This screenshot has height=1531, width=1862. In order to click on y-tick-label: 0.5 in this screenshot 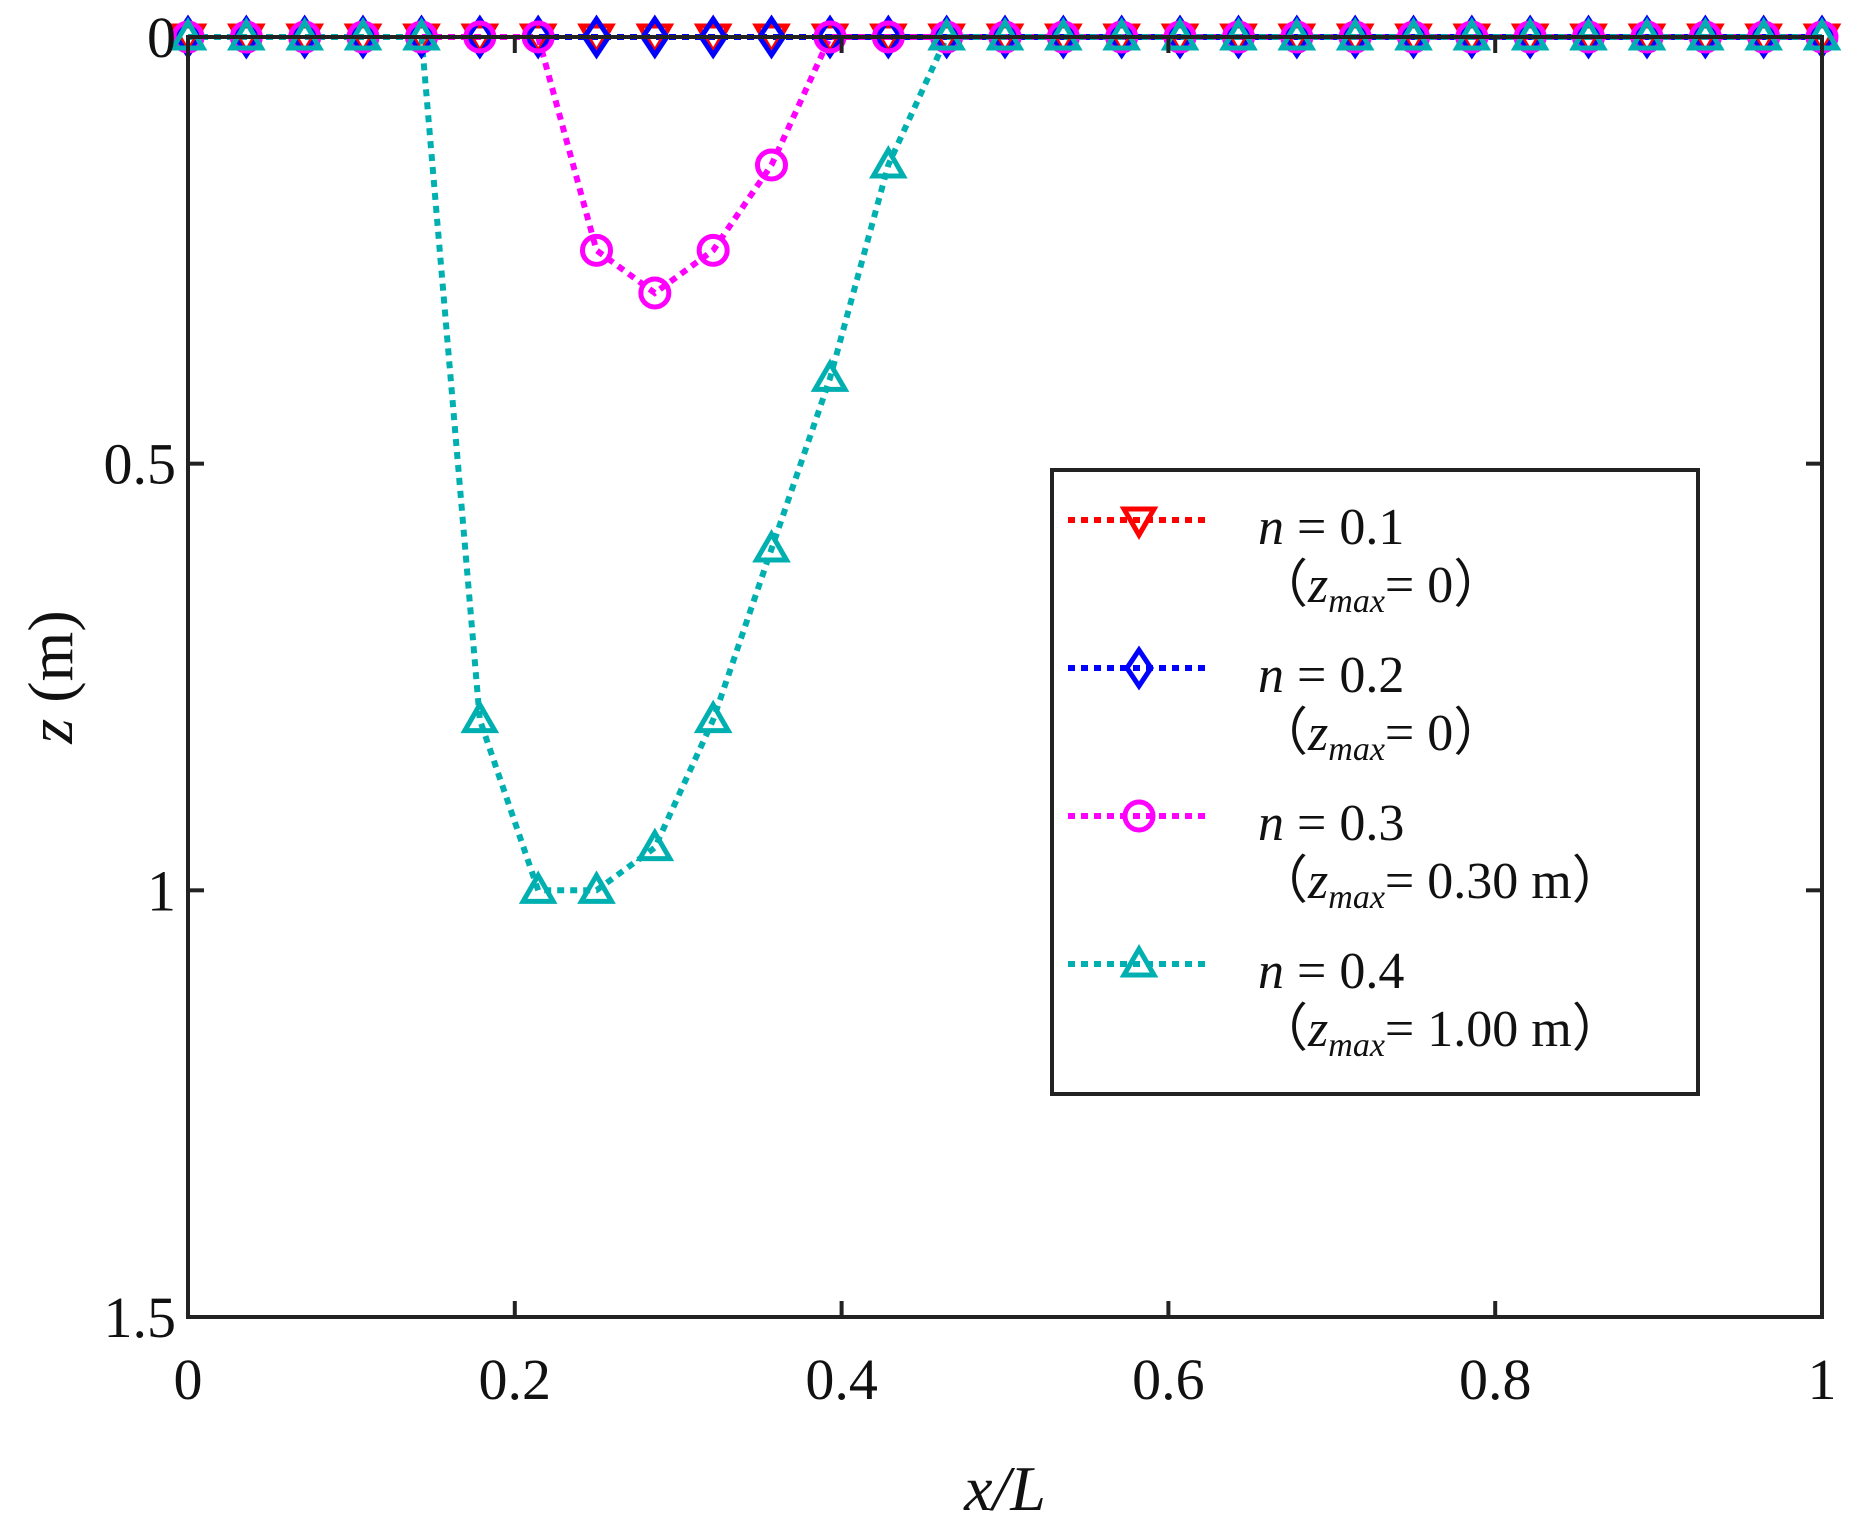, I will do `click(140, 464)`.